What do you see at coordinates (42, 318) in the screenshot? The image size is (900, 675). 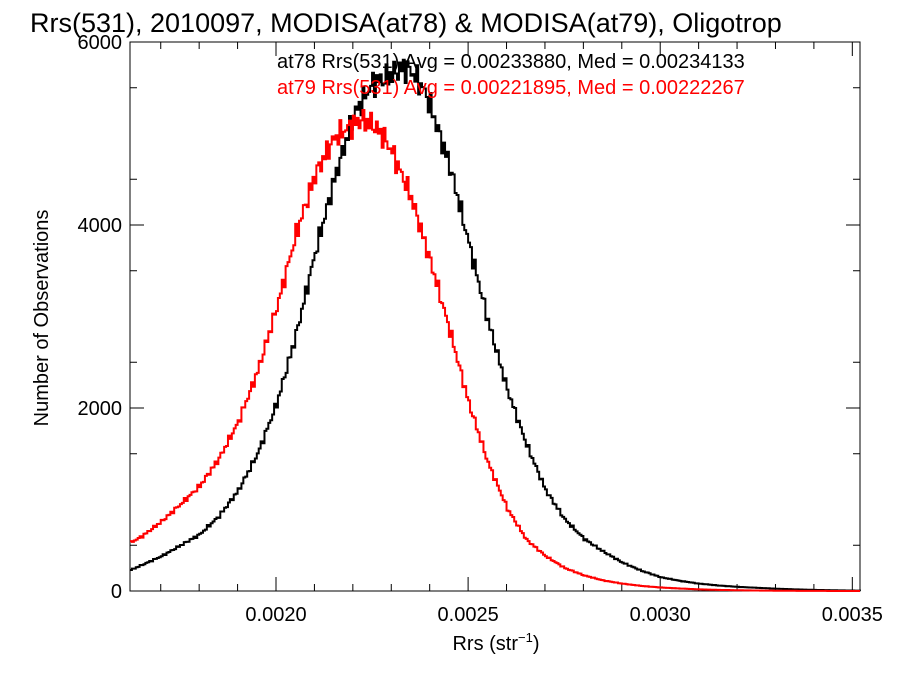 I see `y-axis-label: Number of Observations` at bounding box center [42, 318].